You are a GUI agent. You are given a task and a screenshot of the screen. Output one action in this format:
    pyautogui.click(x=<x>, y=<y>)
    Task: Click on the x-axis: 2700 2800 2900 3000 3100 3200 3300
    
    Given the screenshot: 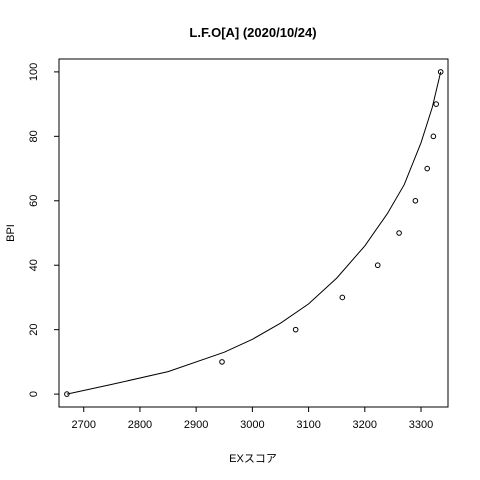 What is the action you would take?
    pyautogui.click(x=252, y=419)
    